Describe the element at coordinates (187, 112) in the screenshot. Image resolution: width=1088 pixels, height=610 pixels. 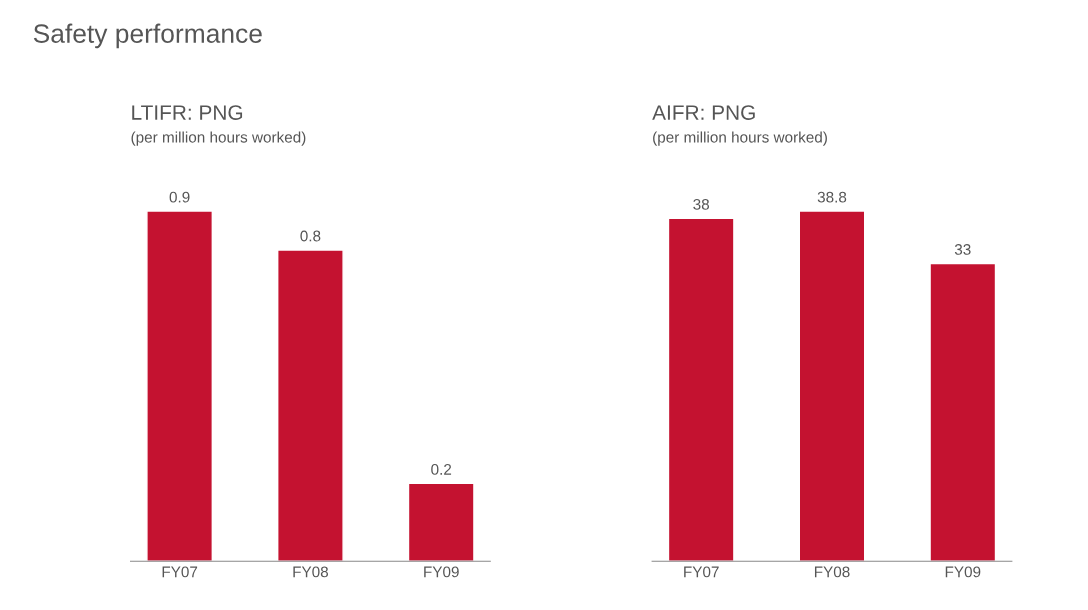
I see `chart-title: LTIFR: PNG` at that location.